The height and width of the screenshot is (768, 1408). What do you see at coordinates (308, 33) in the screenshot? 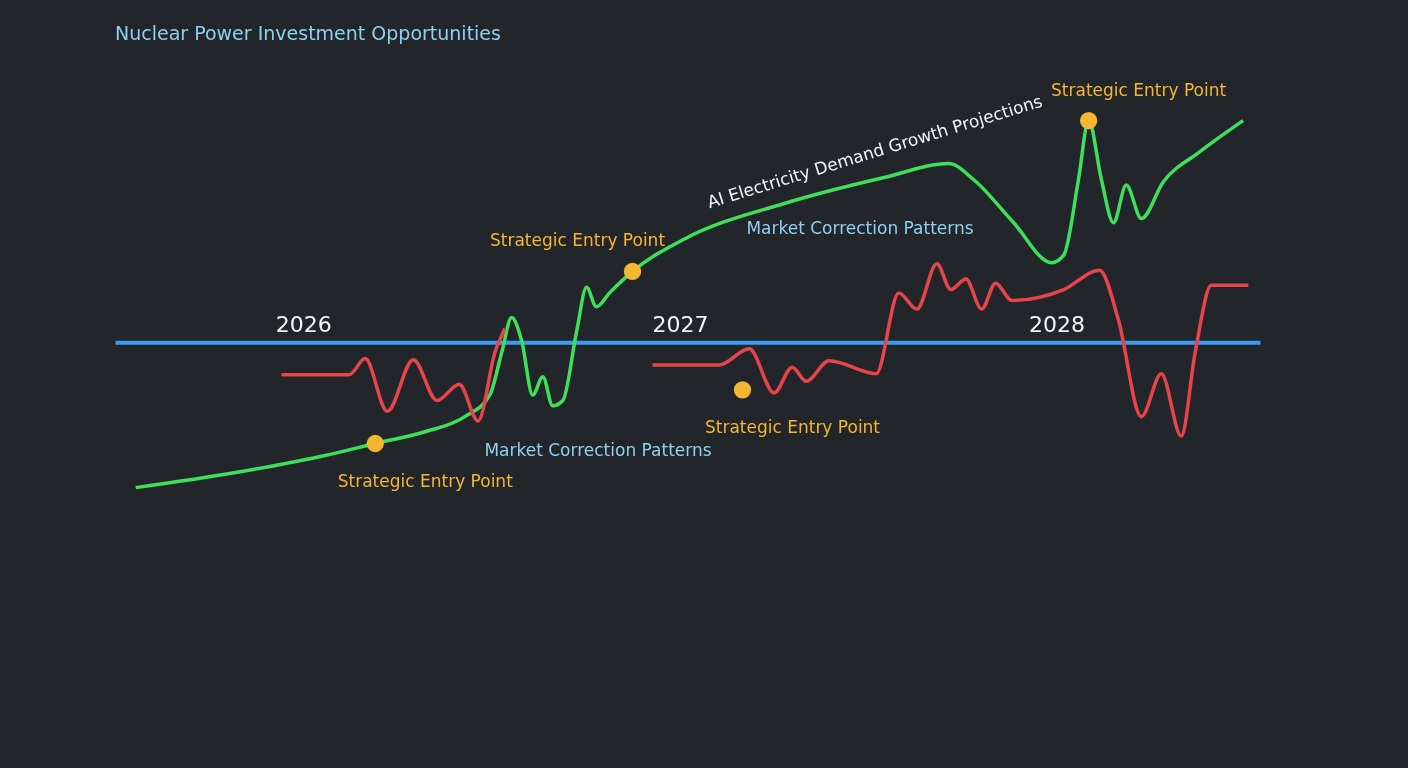
I see `chart-title: Nuclear Power Investment Opportunities` at bounding box center [308, 33].